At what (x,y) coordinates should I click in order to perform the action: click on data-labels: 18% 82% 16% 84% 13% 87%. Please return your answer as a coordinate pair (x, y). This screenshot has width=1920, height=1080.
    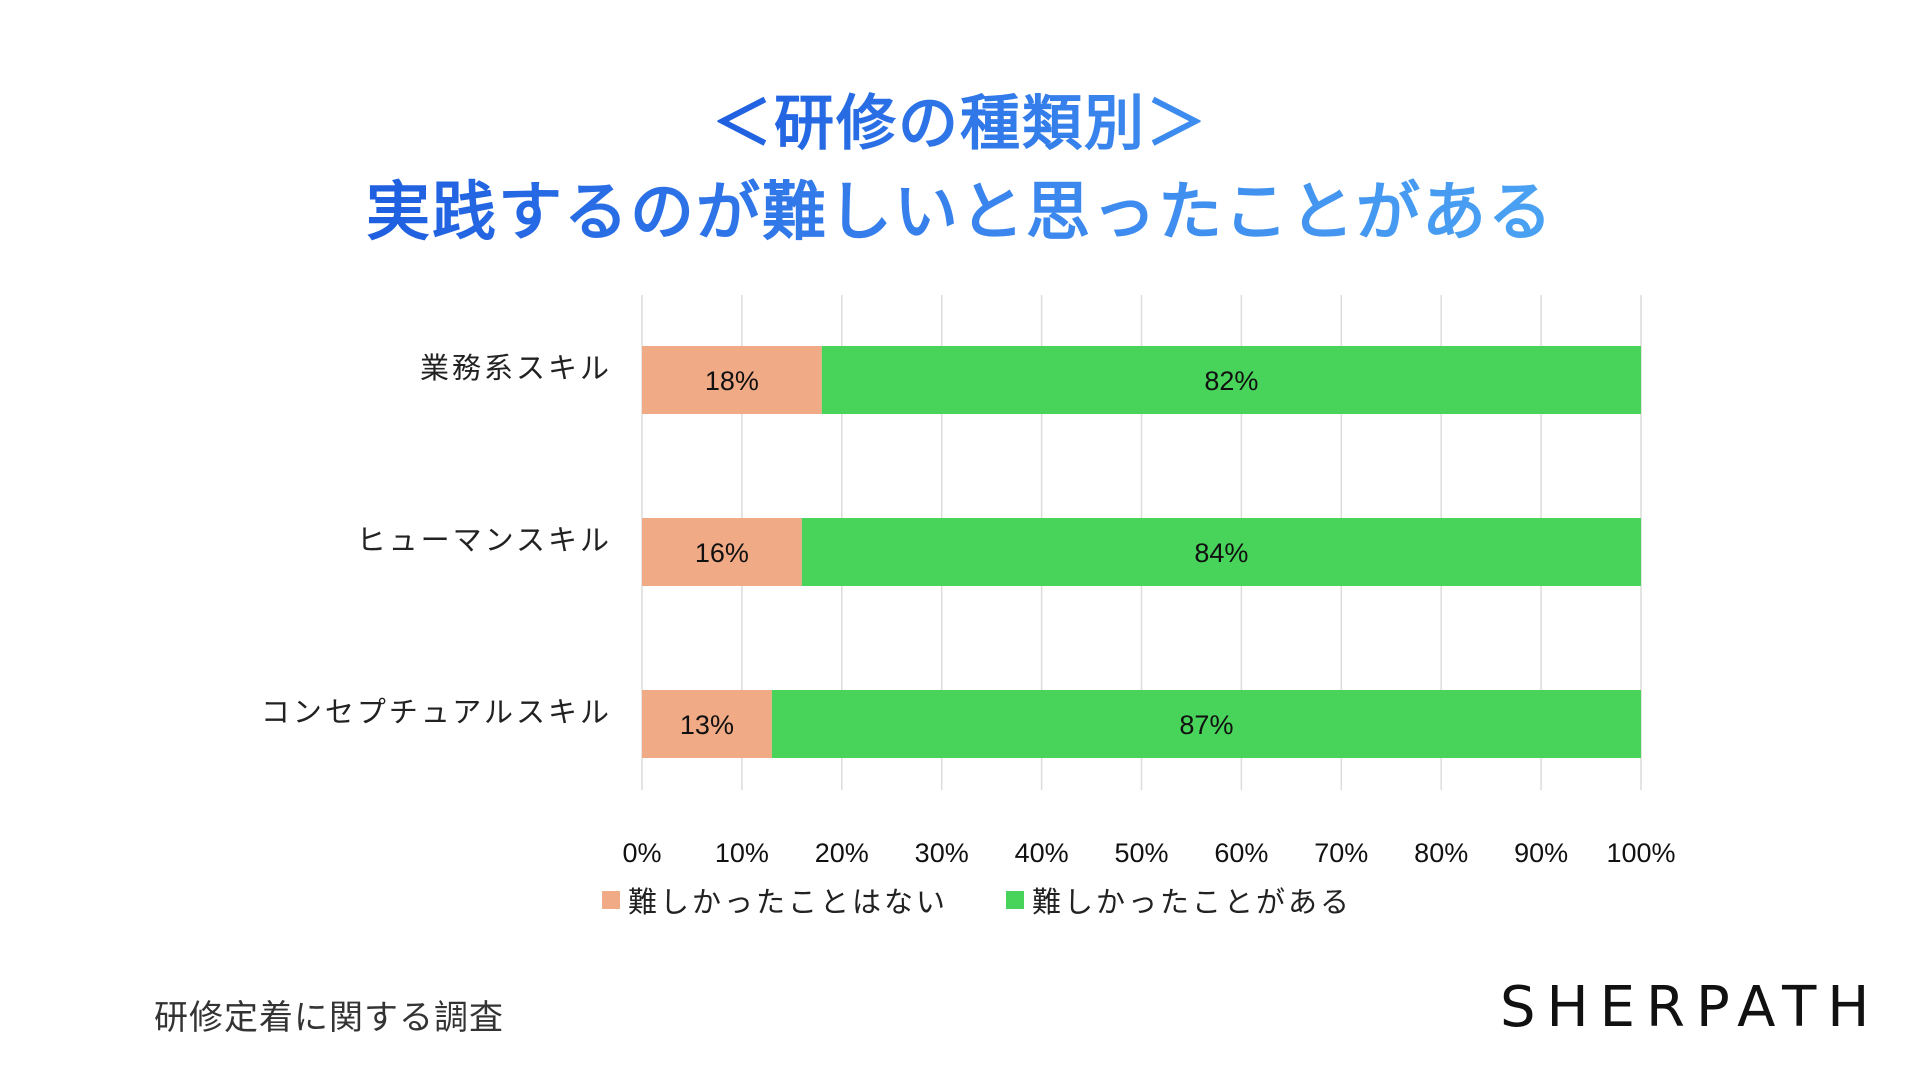
    Looking at the image, I should click on (969, 553).